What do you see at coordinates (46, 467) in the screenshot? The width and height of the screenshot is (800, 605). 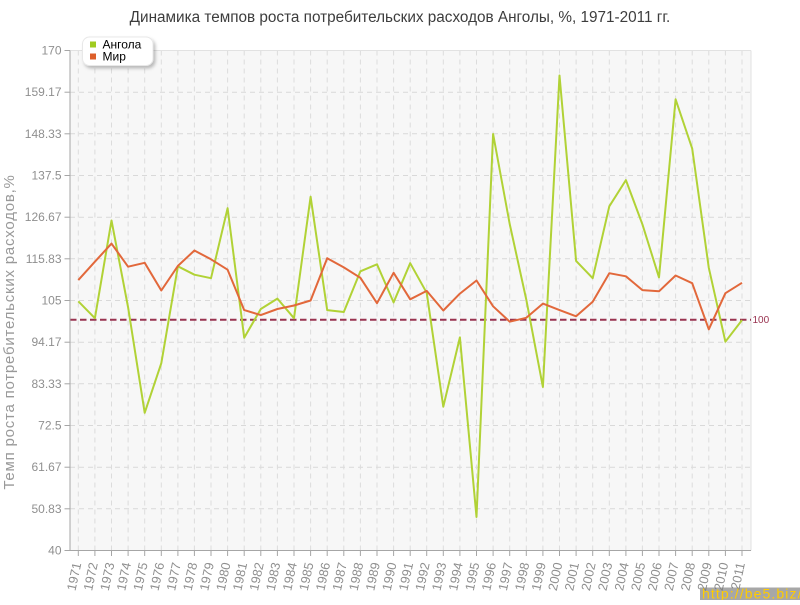 I see `svg-text: 61.67` at bounding box center [46, 467].